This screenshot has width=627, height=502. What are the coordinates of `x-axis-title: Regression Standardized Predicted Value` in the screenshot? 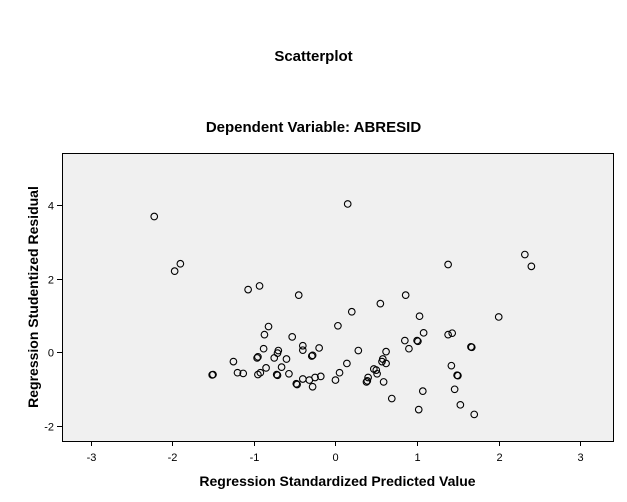 It's located at (337, 481).